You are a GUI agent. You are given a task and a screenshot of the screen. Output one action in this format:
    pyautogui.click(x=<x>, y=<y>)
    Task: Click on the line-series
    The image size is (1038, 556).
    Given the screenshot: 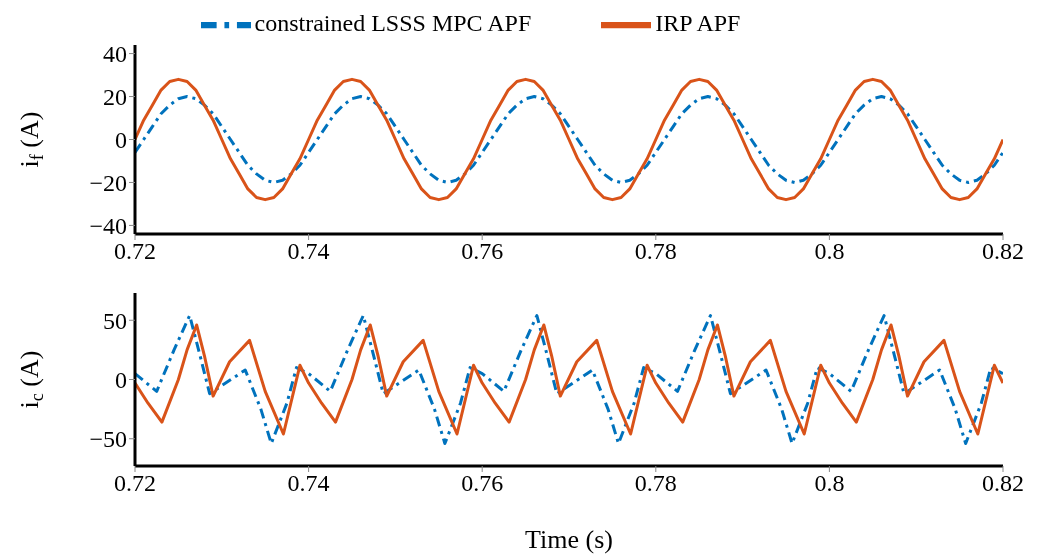 What is the action you would take?
    pyautogui.click(x=569, y=139)
    